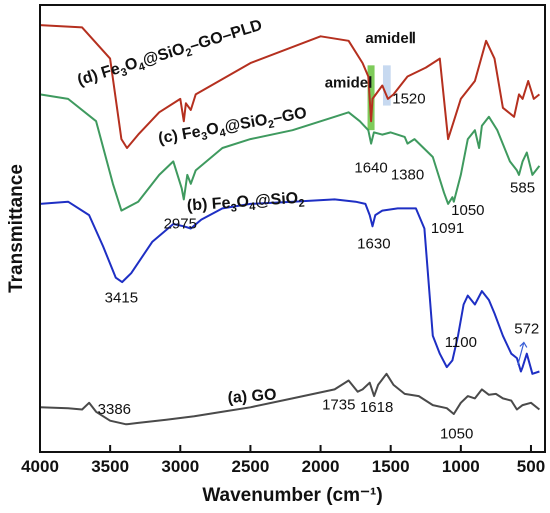  What do you see at coordinates (390, 38) in the screenshot?
I see `amide-label-1: amideⅡ` at bounding box center [390, 38].